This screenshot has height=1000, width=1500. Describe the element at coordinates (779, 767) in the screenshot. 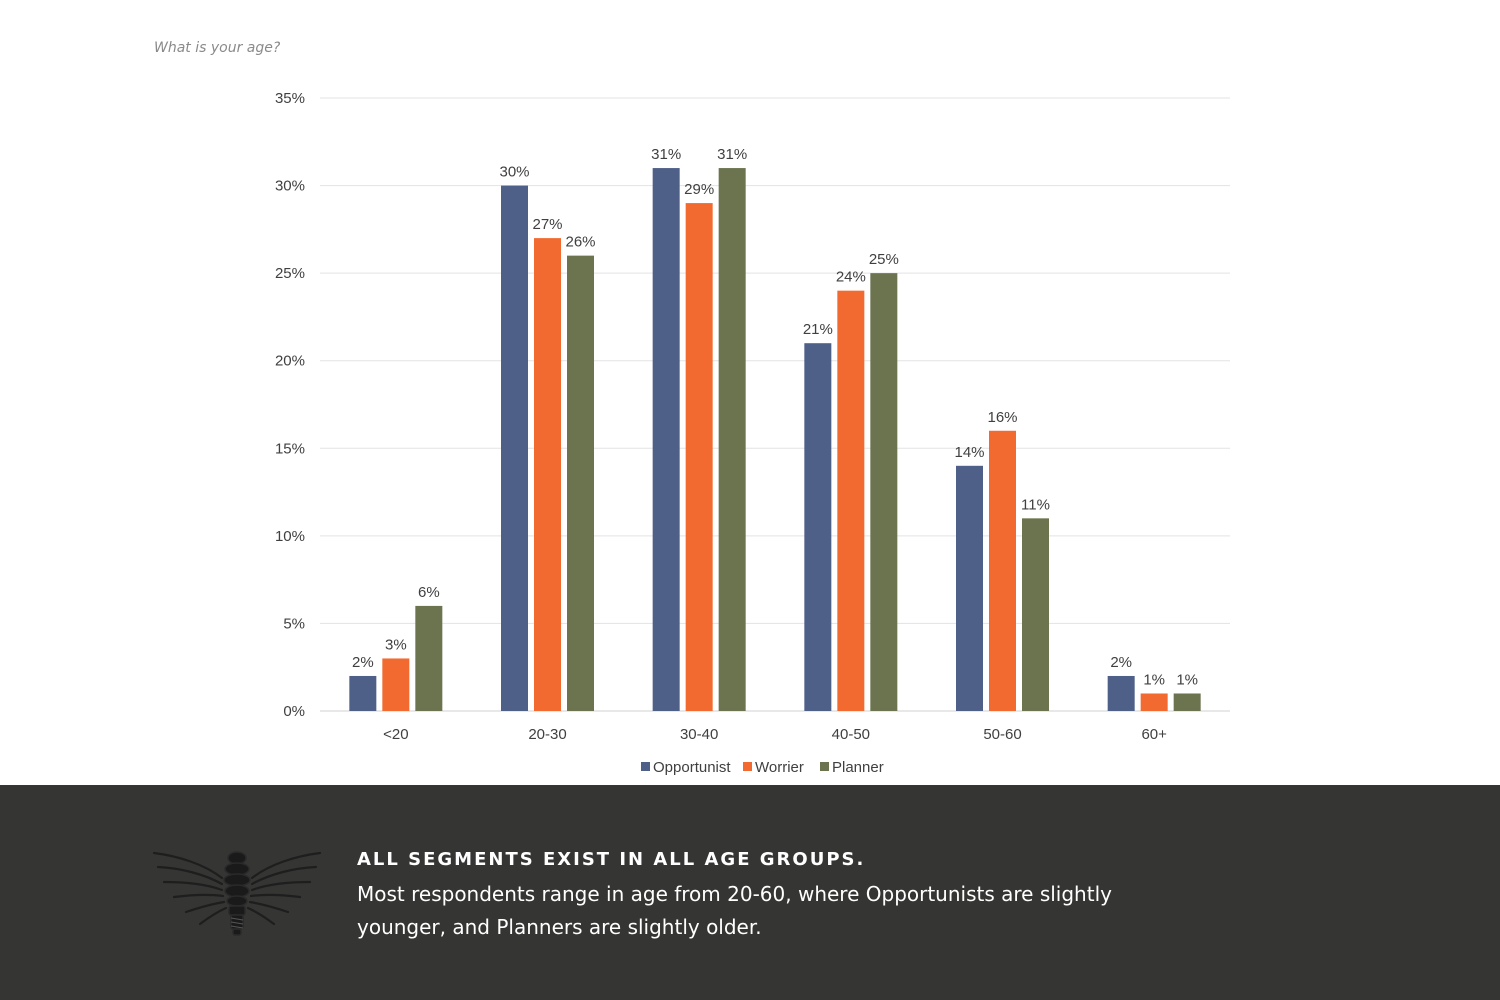

I see `legend-label: Worrier` at that location.